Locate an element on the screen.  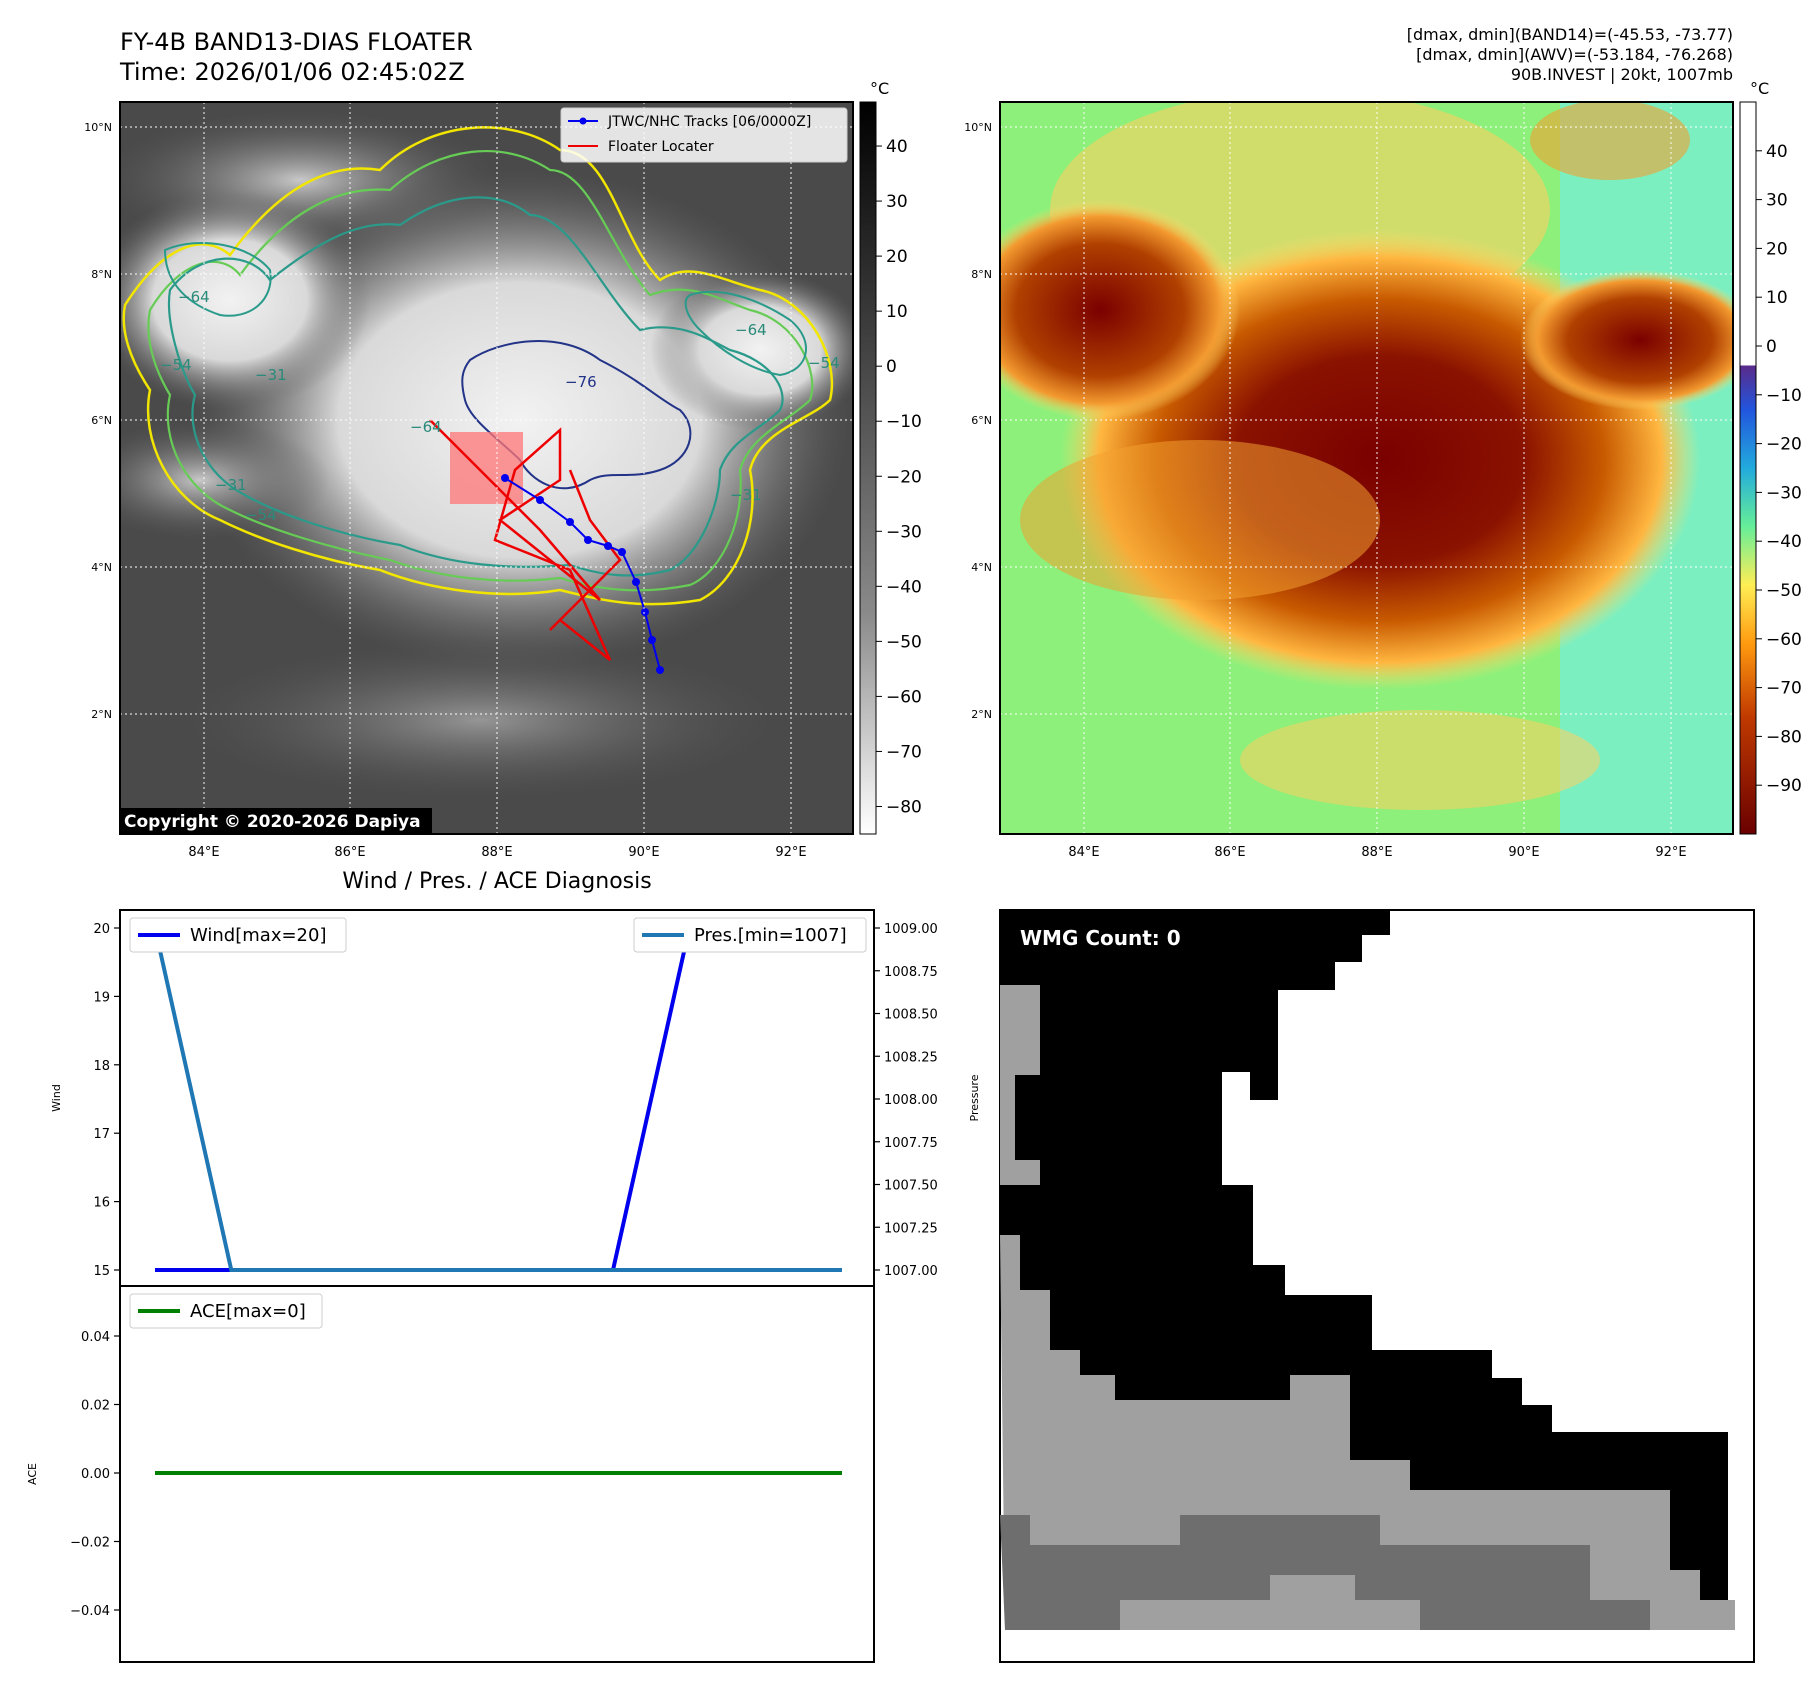
wv-colorbar-label: 40 is located at coordinates (1777, 152).